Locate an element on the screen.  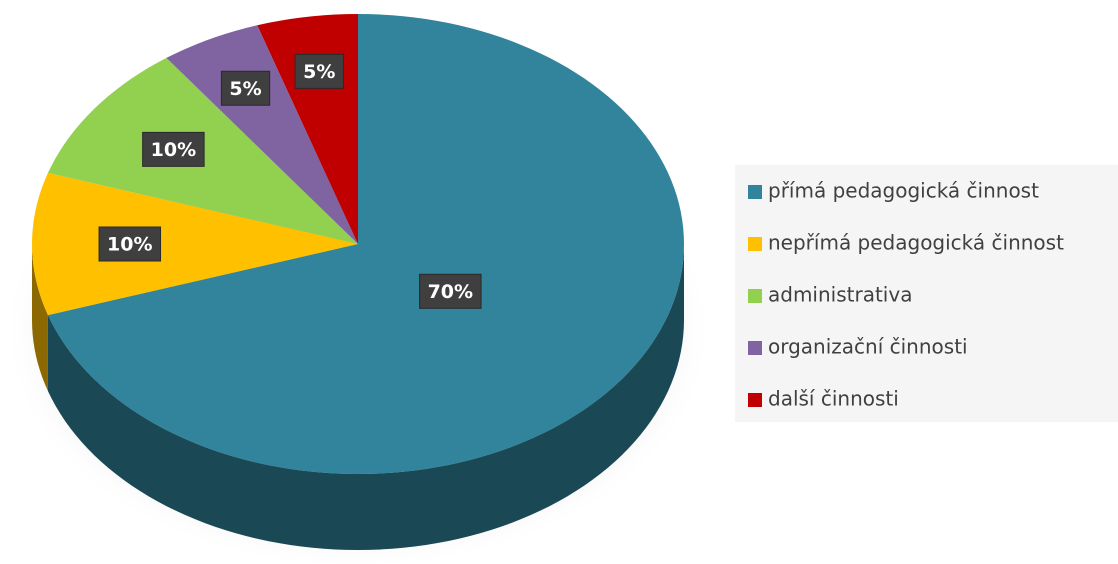
legend-label: nepřímá pedagogická činnost is located at coordinates (916, 243).